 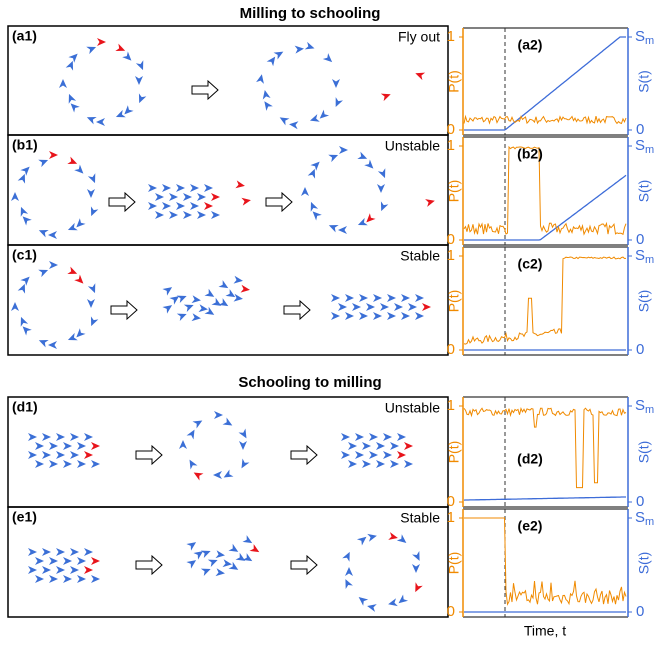 I want to click on p-curve, so click(x=545, y=119).